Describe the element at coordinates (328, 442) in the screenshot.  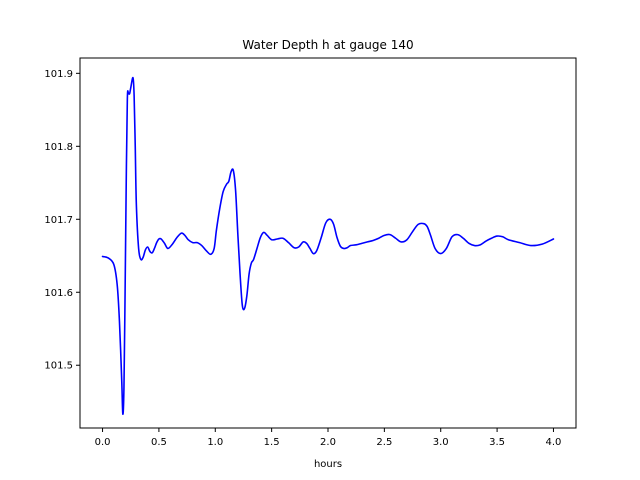
I see `x-tick-label: 2.0` at that location.